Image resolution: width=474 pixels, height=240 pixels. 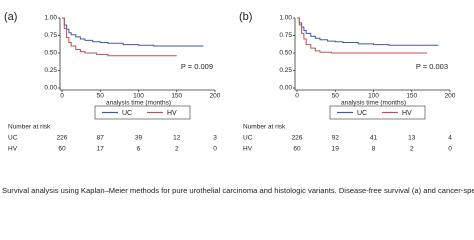 I want to click on p-value: P = 0.009, so click(x=197, y=66).